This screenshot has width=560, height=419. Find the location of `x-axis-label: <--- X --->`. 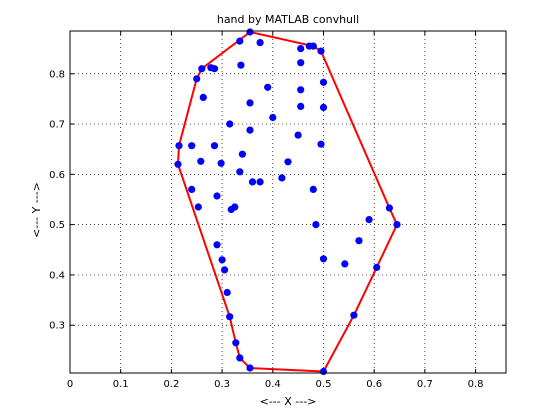

x-axis-label: <--- X ---> is located at coordinates (288, 401).